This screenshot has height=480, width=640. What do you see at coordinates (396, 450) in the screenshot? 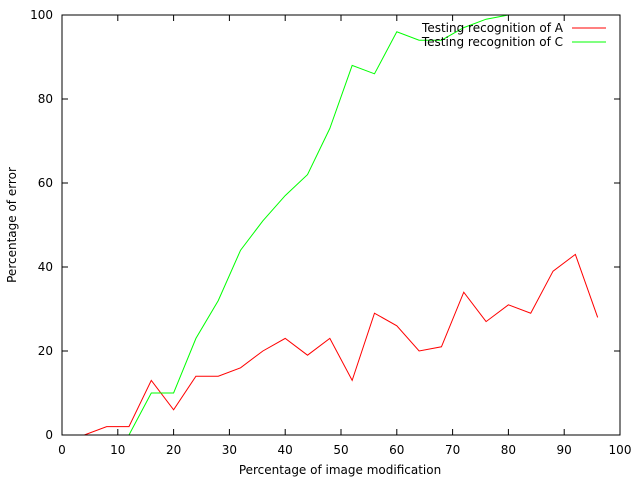
I see `x-tick-label-6: 60` at bounding box center [396, 450].